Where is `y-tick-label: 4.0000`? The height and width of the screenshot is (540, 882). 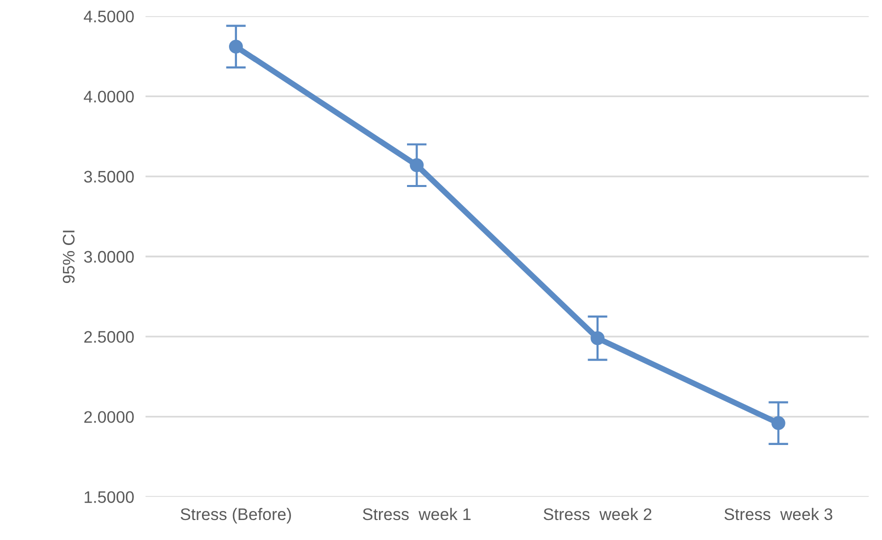
y-tick-label: 4.0000 is located at coordinates (109, 96).